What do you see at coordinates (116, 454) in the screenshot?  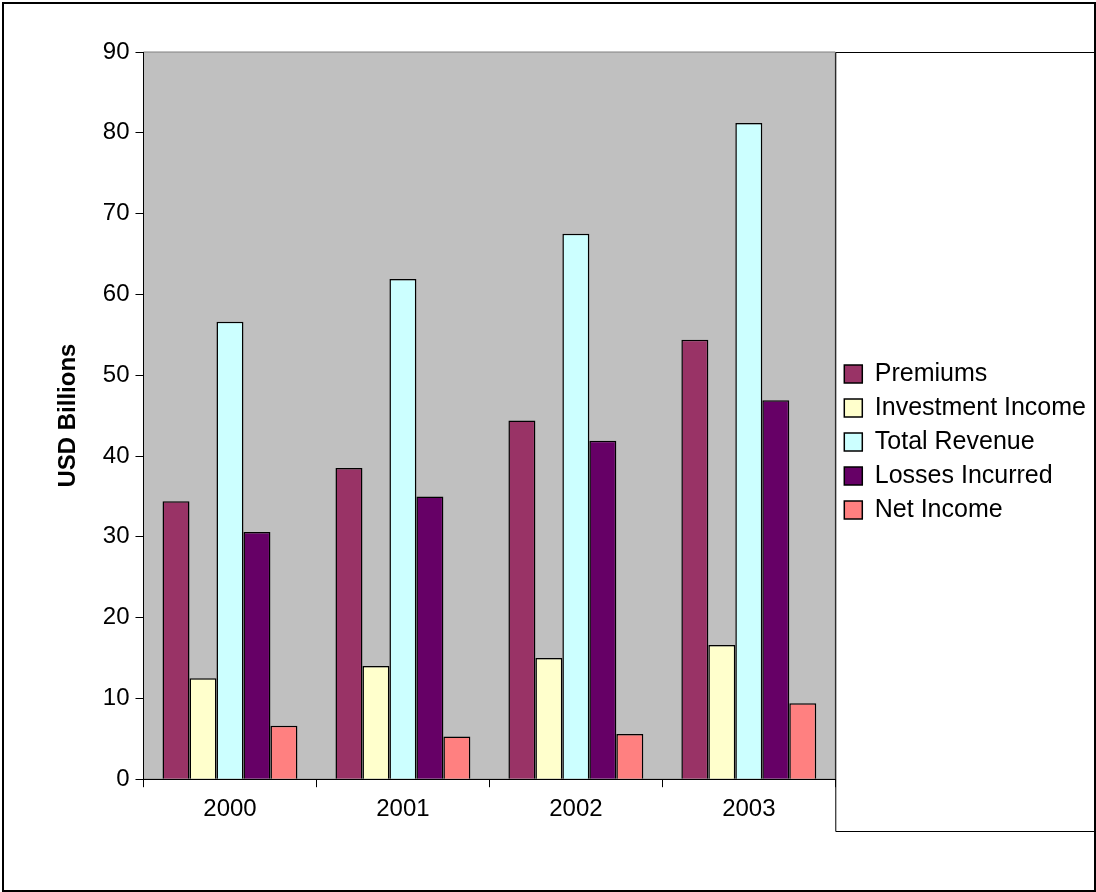 I see `y-tick-label: 40` at bounding box center [116, 454].